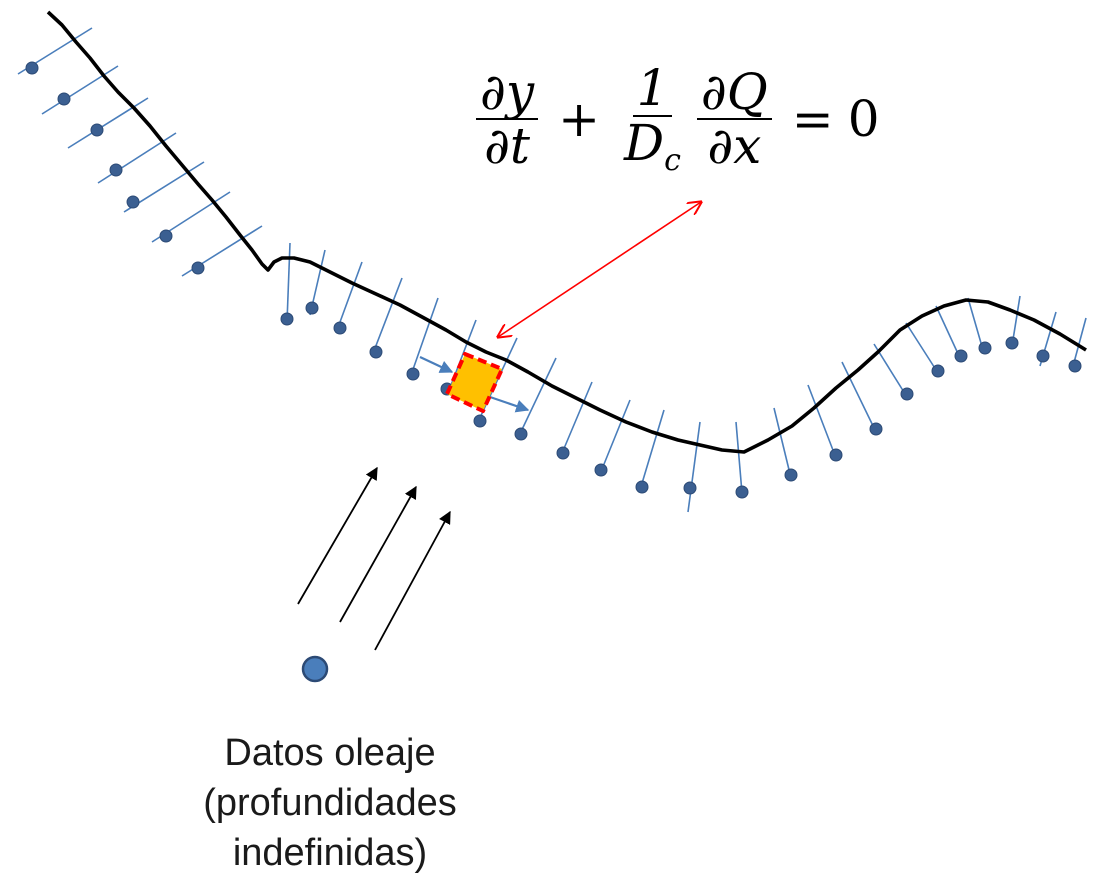  Describe the element at coordinates (507, 92) in the screenshot. I see `term1-numerator: ∂y` at that location.